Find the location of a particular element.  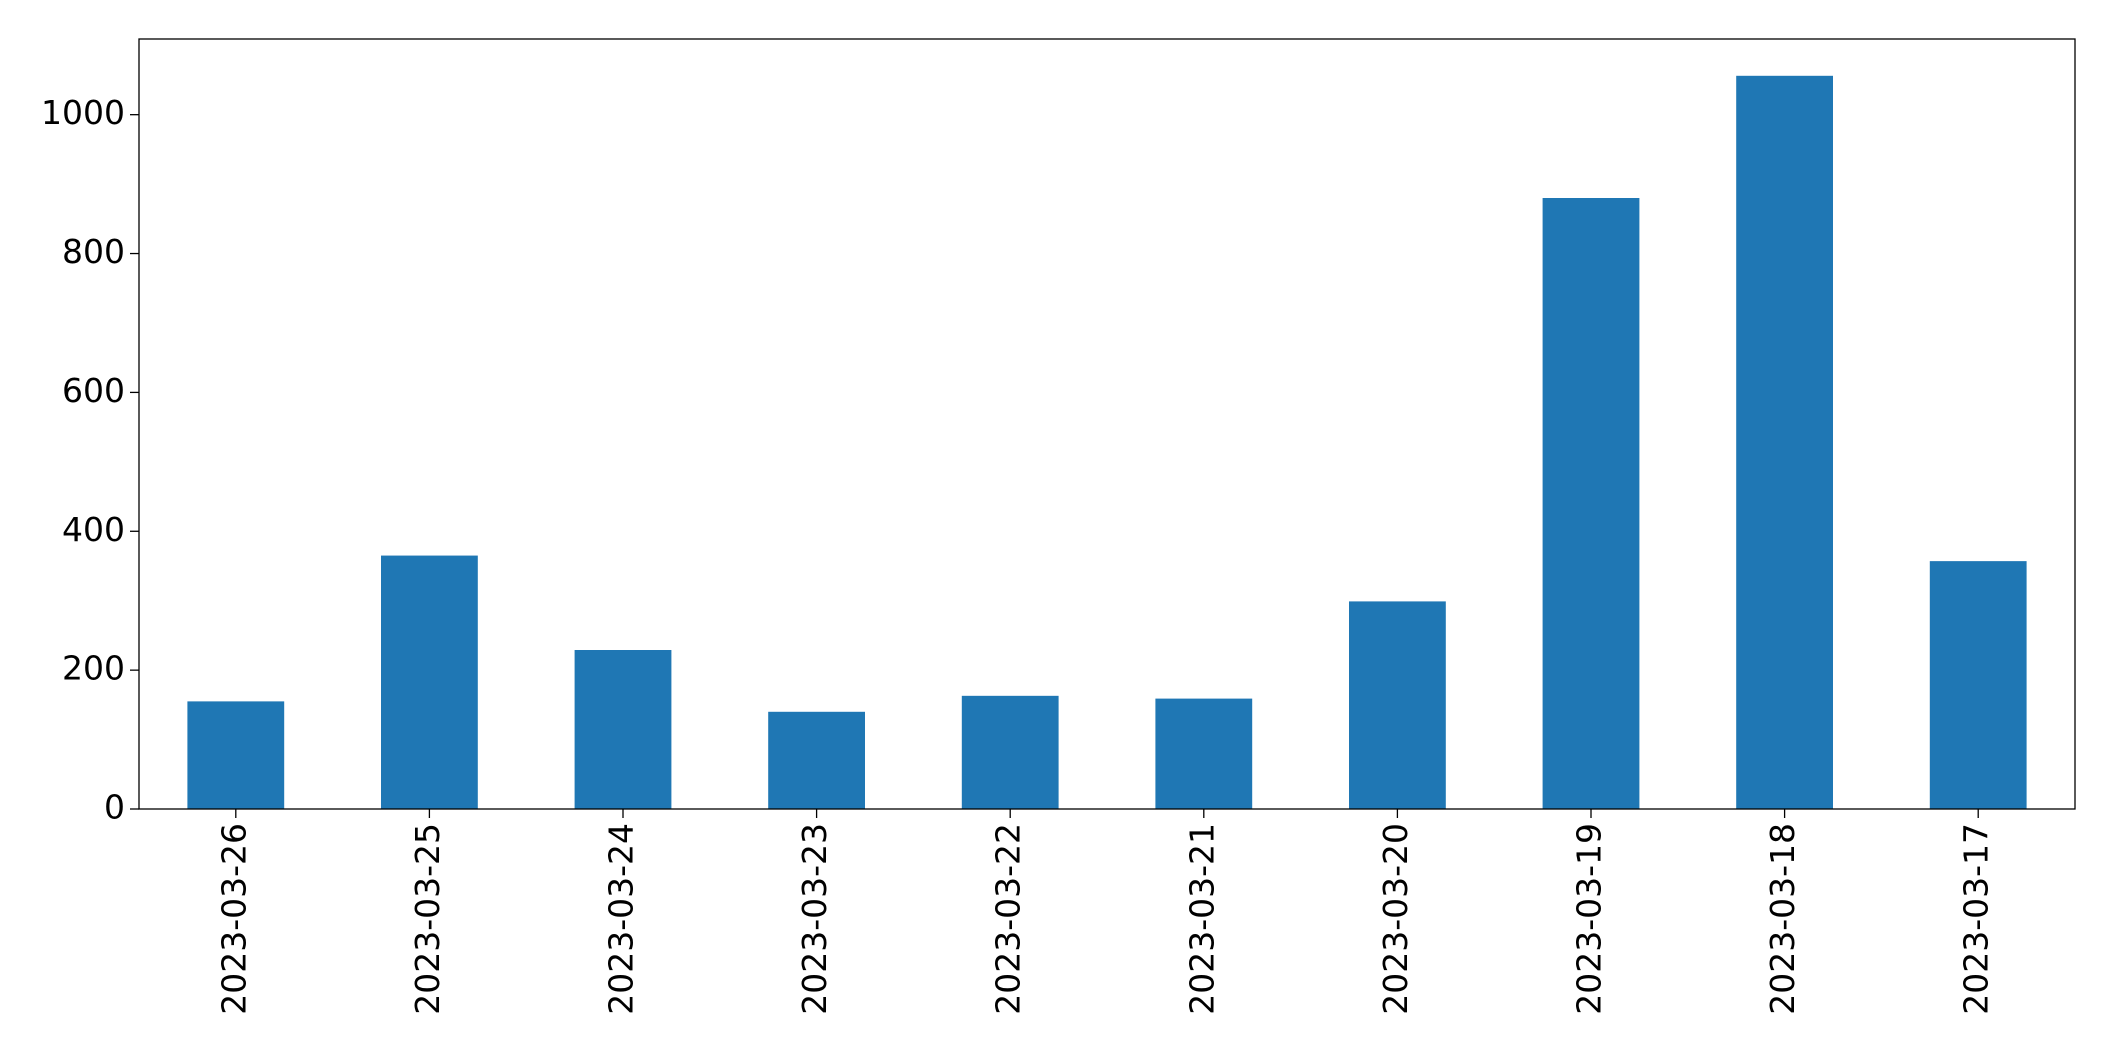

y-tick-label: 400 is located at coordinates (93, 529).